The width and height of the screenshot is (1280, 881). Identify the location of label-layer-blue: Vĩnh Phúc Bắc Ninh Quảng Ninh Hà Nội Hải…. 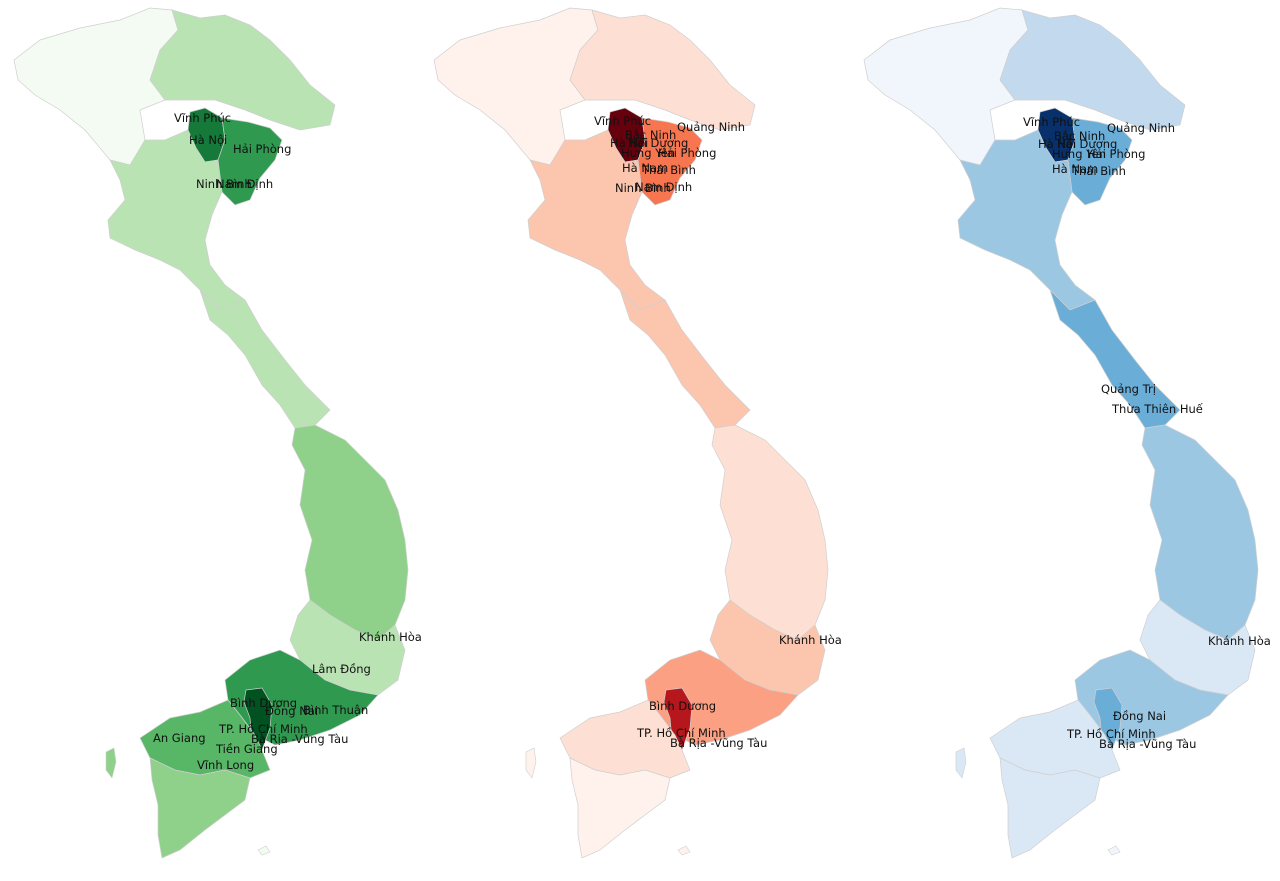
(1147, 433).